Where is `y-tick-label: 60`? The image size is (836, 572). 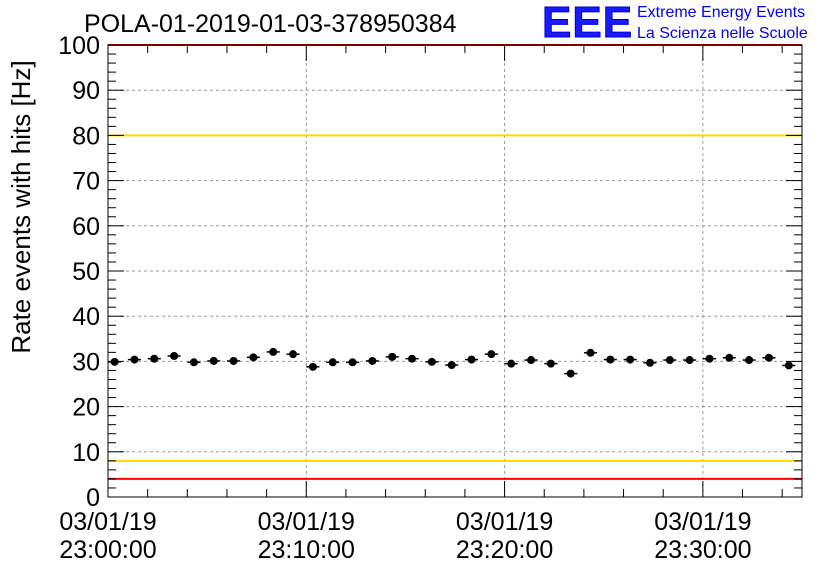 y-tick-label: 60 is located at coordinates (86, 227).